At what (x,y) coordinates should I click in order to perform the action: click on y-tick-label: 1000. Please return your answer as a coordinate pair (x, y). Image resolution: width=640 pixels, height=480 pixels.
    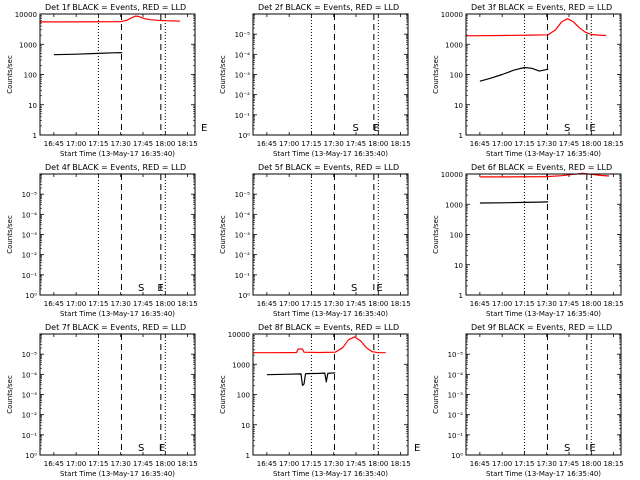
    Looking at the image, I should click on (454, 45).